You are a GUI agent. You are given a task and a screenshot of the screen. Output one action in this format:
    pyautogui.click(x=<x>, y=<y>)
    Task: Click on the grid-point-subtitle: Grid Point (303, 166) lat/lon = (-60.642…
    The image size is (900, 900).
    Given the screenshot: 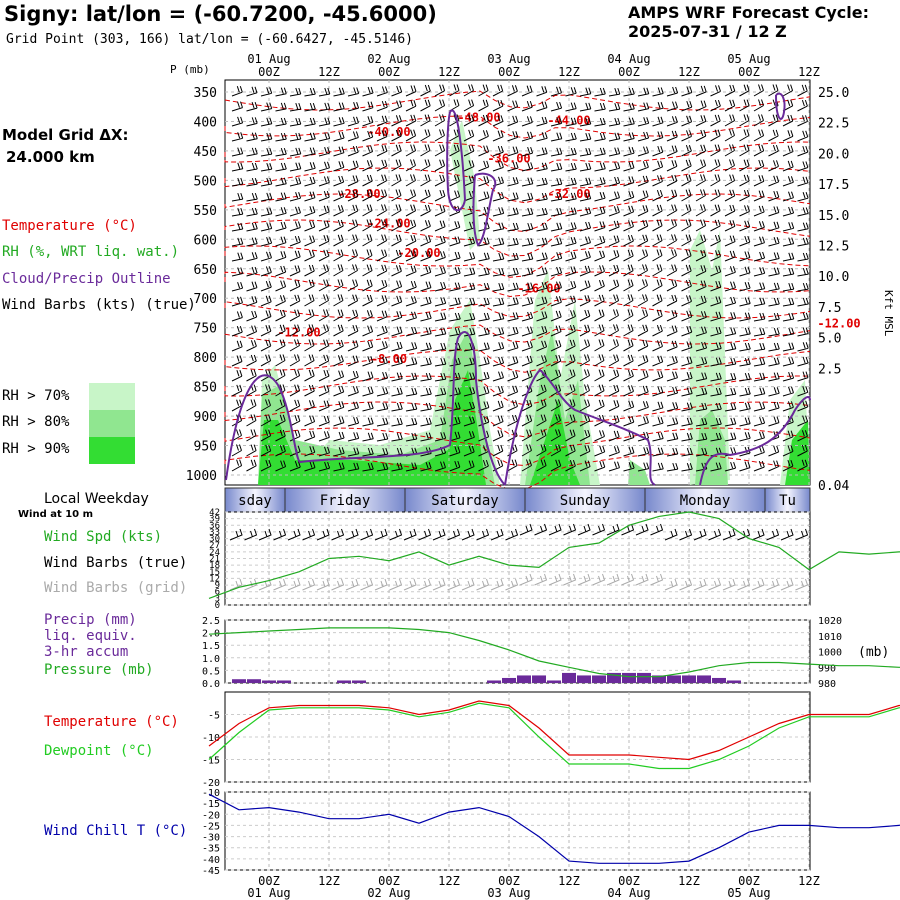 What is the action you would take?
    pyautogui.click(x=209, y=39)
    